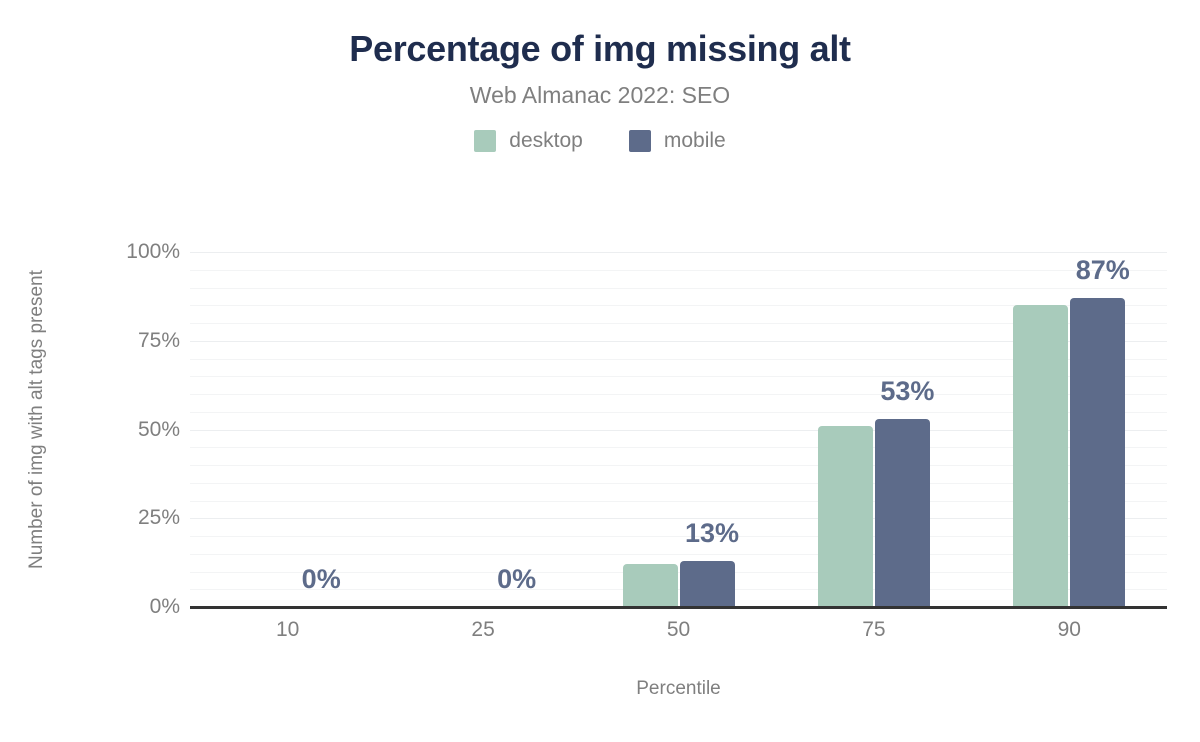 The width and height of the screenshot is (1200, 742). I want to click on x-tick-label-90: 90, so click(1069, 629).